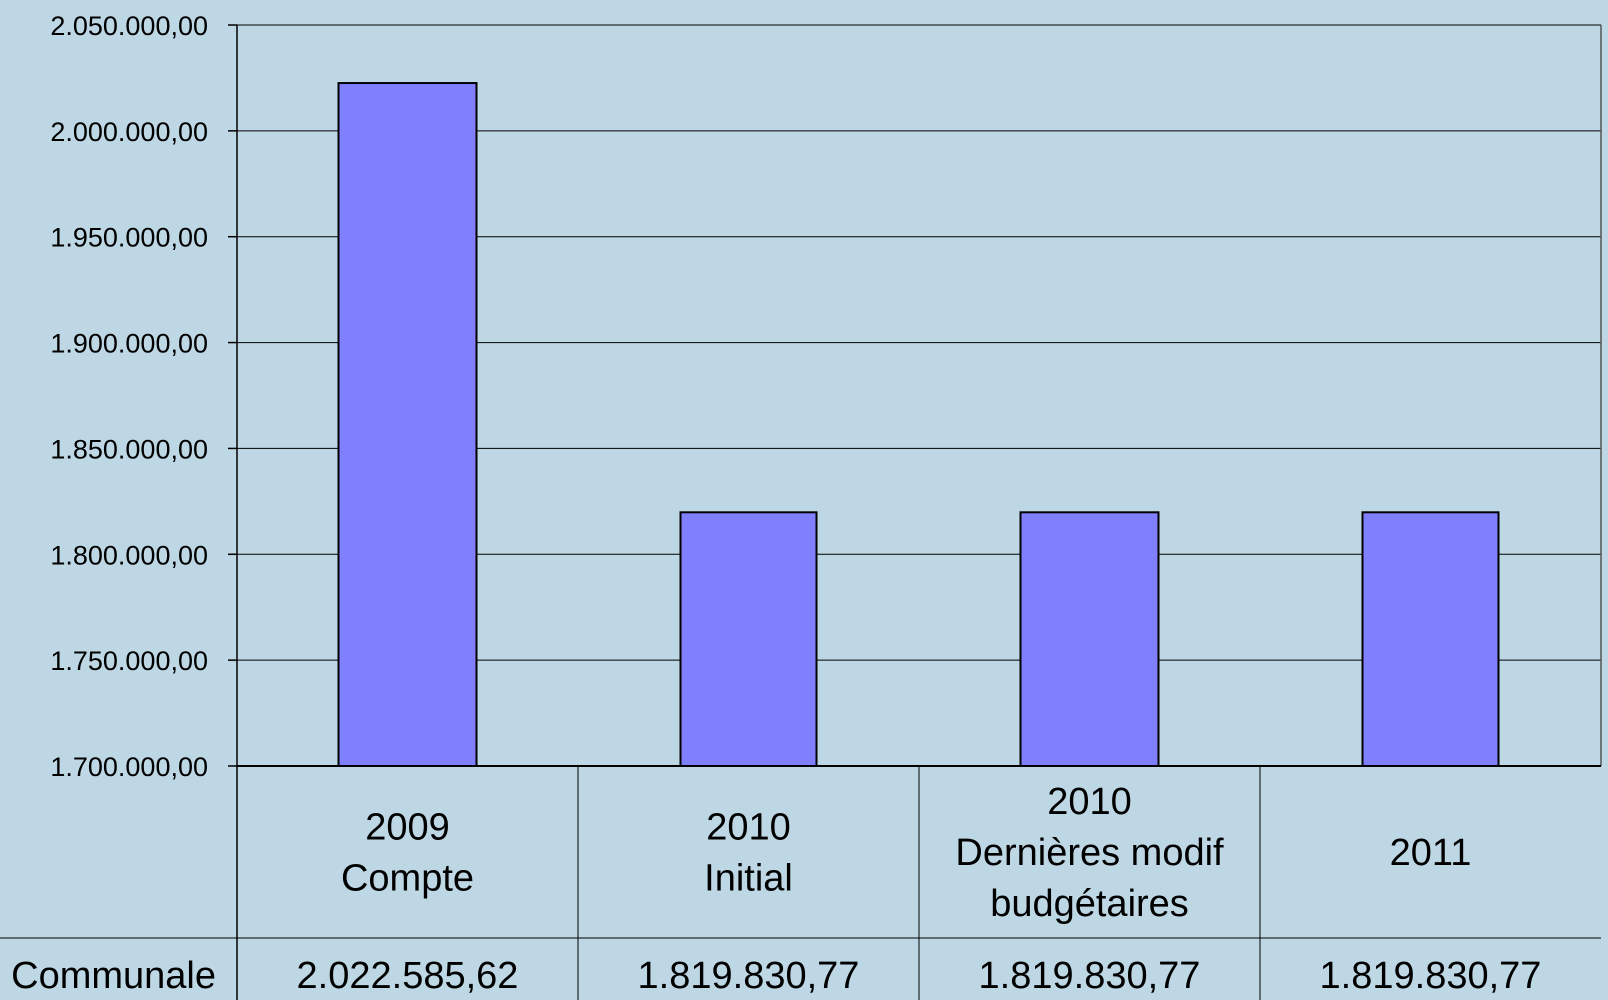 The image size is (1608, 1000). Describe the element at coordinates (1089, 904) in the screenshot. I see `category-label-line: budgétaires` at that location.